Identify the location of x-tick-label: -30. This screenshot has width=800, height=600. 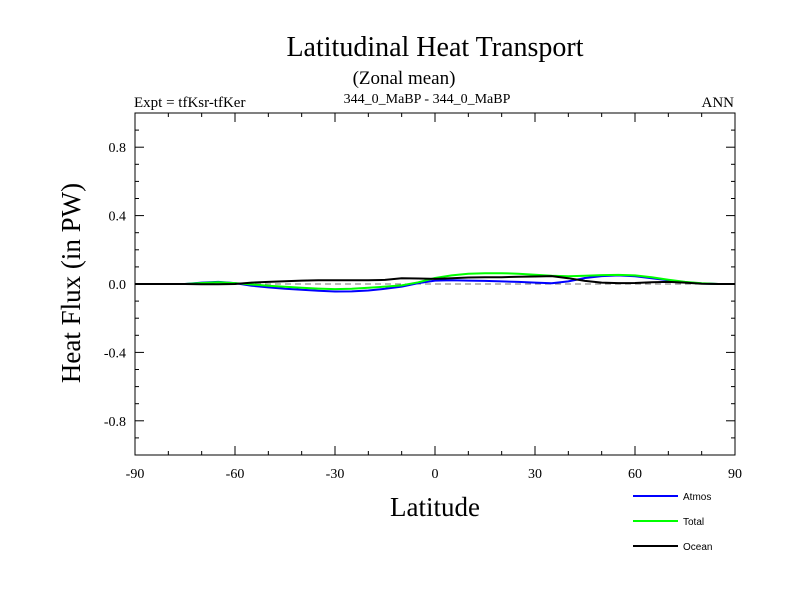
(335, 474).